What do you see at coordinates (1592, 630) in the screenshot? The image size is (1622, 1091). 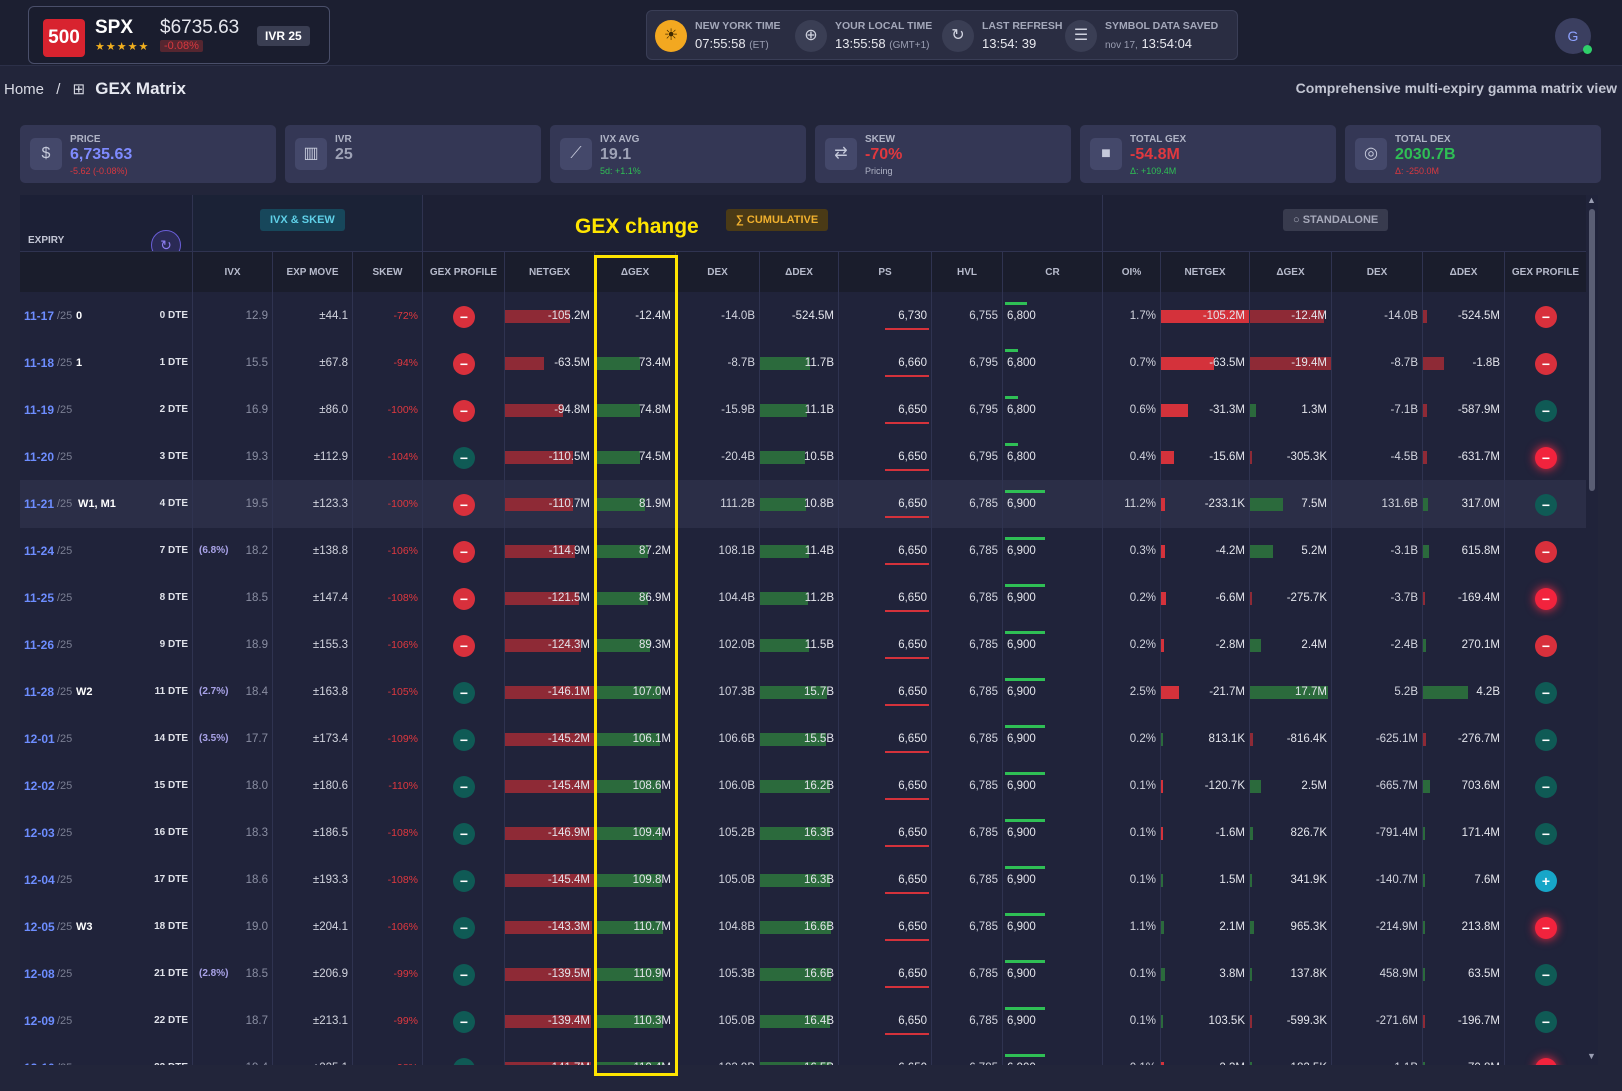 I see `matrix-scrollbar: ▲ ▼` at bounding box center [1592, 630].